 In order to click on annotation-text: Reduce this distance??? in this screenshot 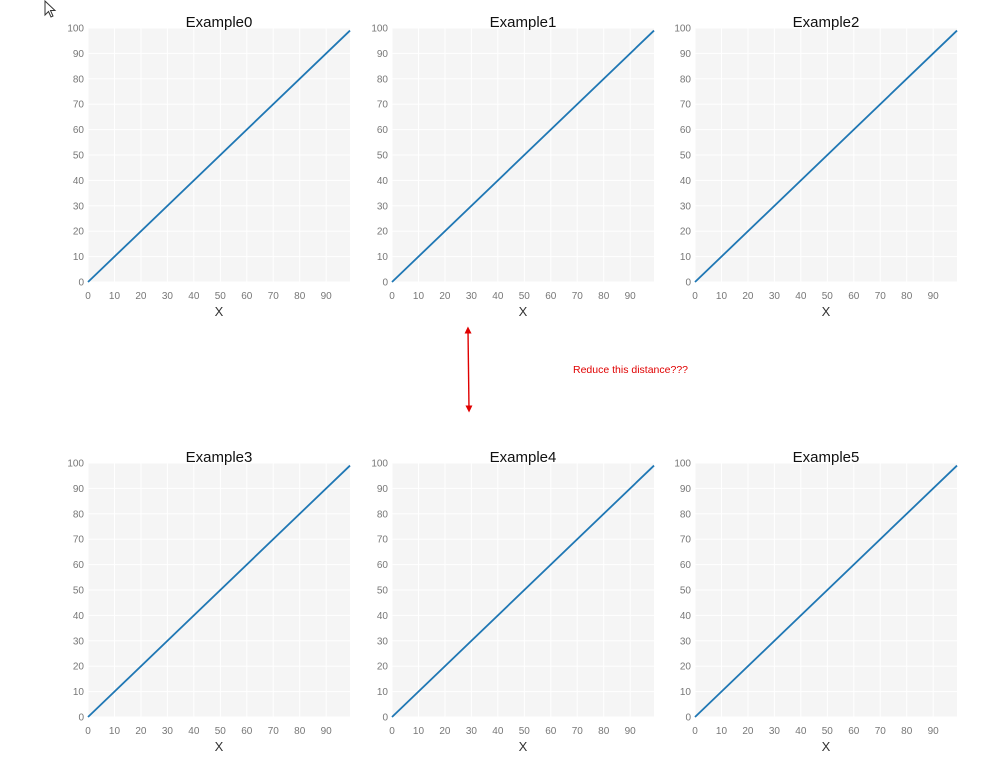, I will do `click(630, 370)`.